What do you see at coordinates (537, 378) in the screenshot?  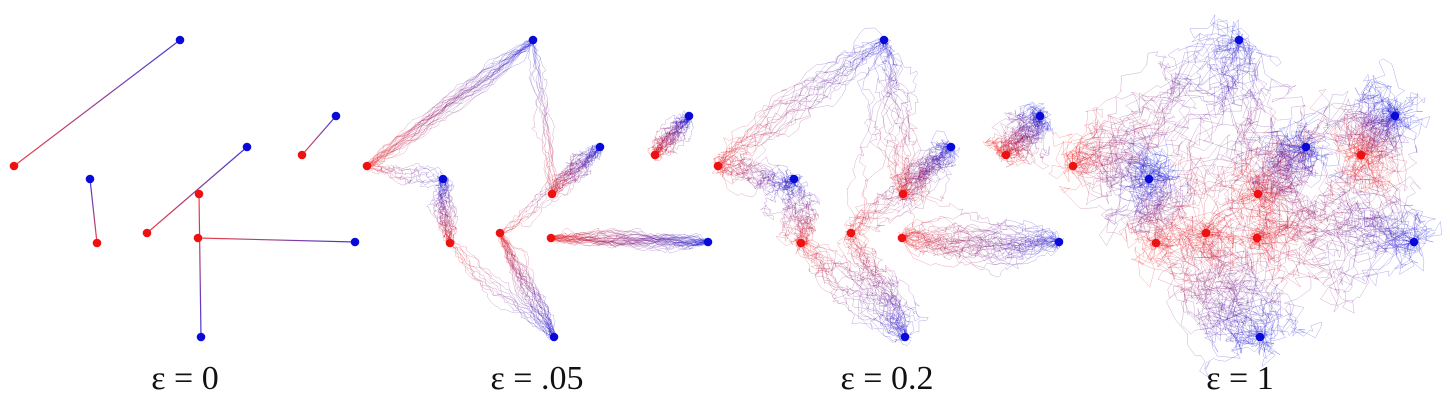 I see `panel-label-eps-0.05: ε = .05` at bounding box center [537, 378].